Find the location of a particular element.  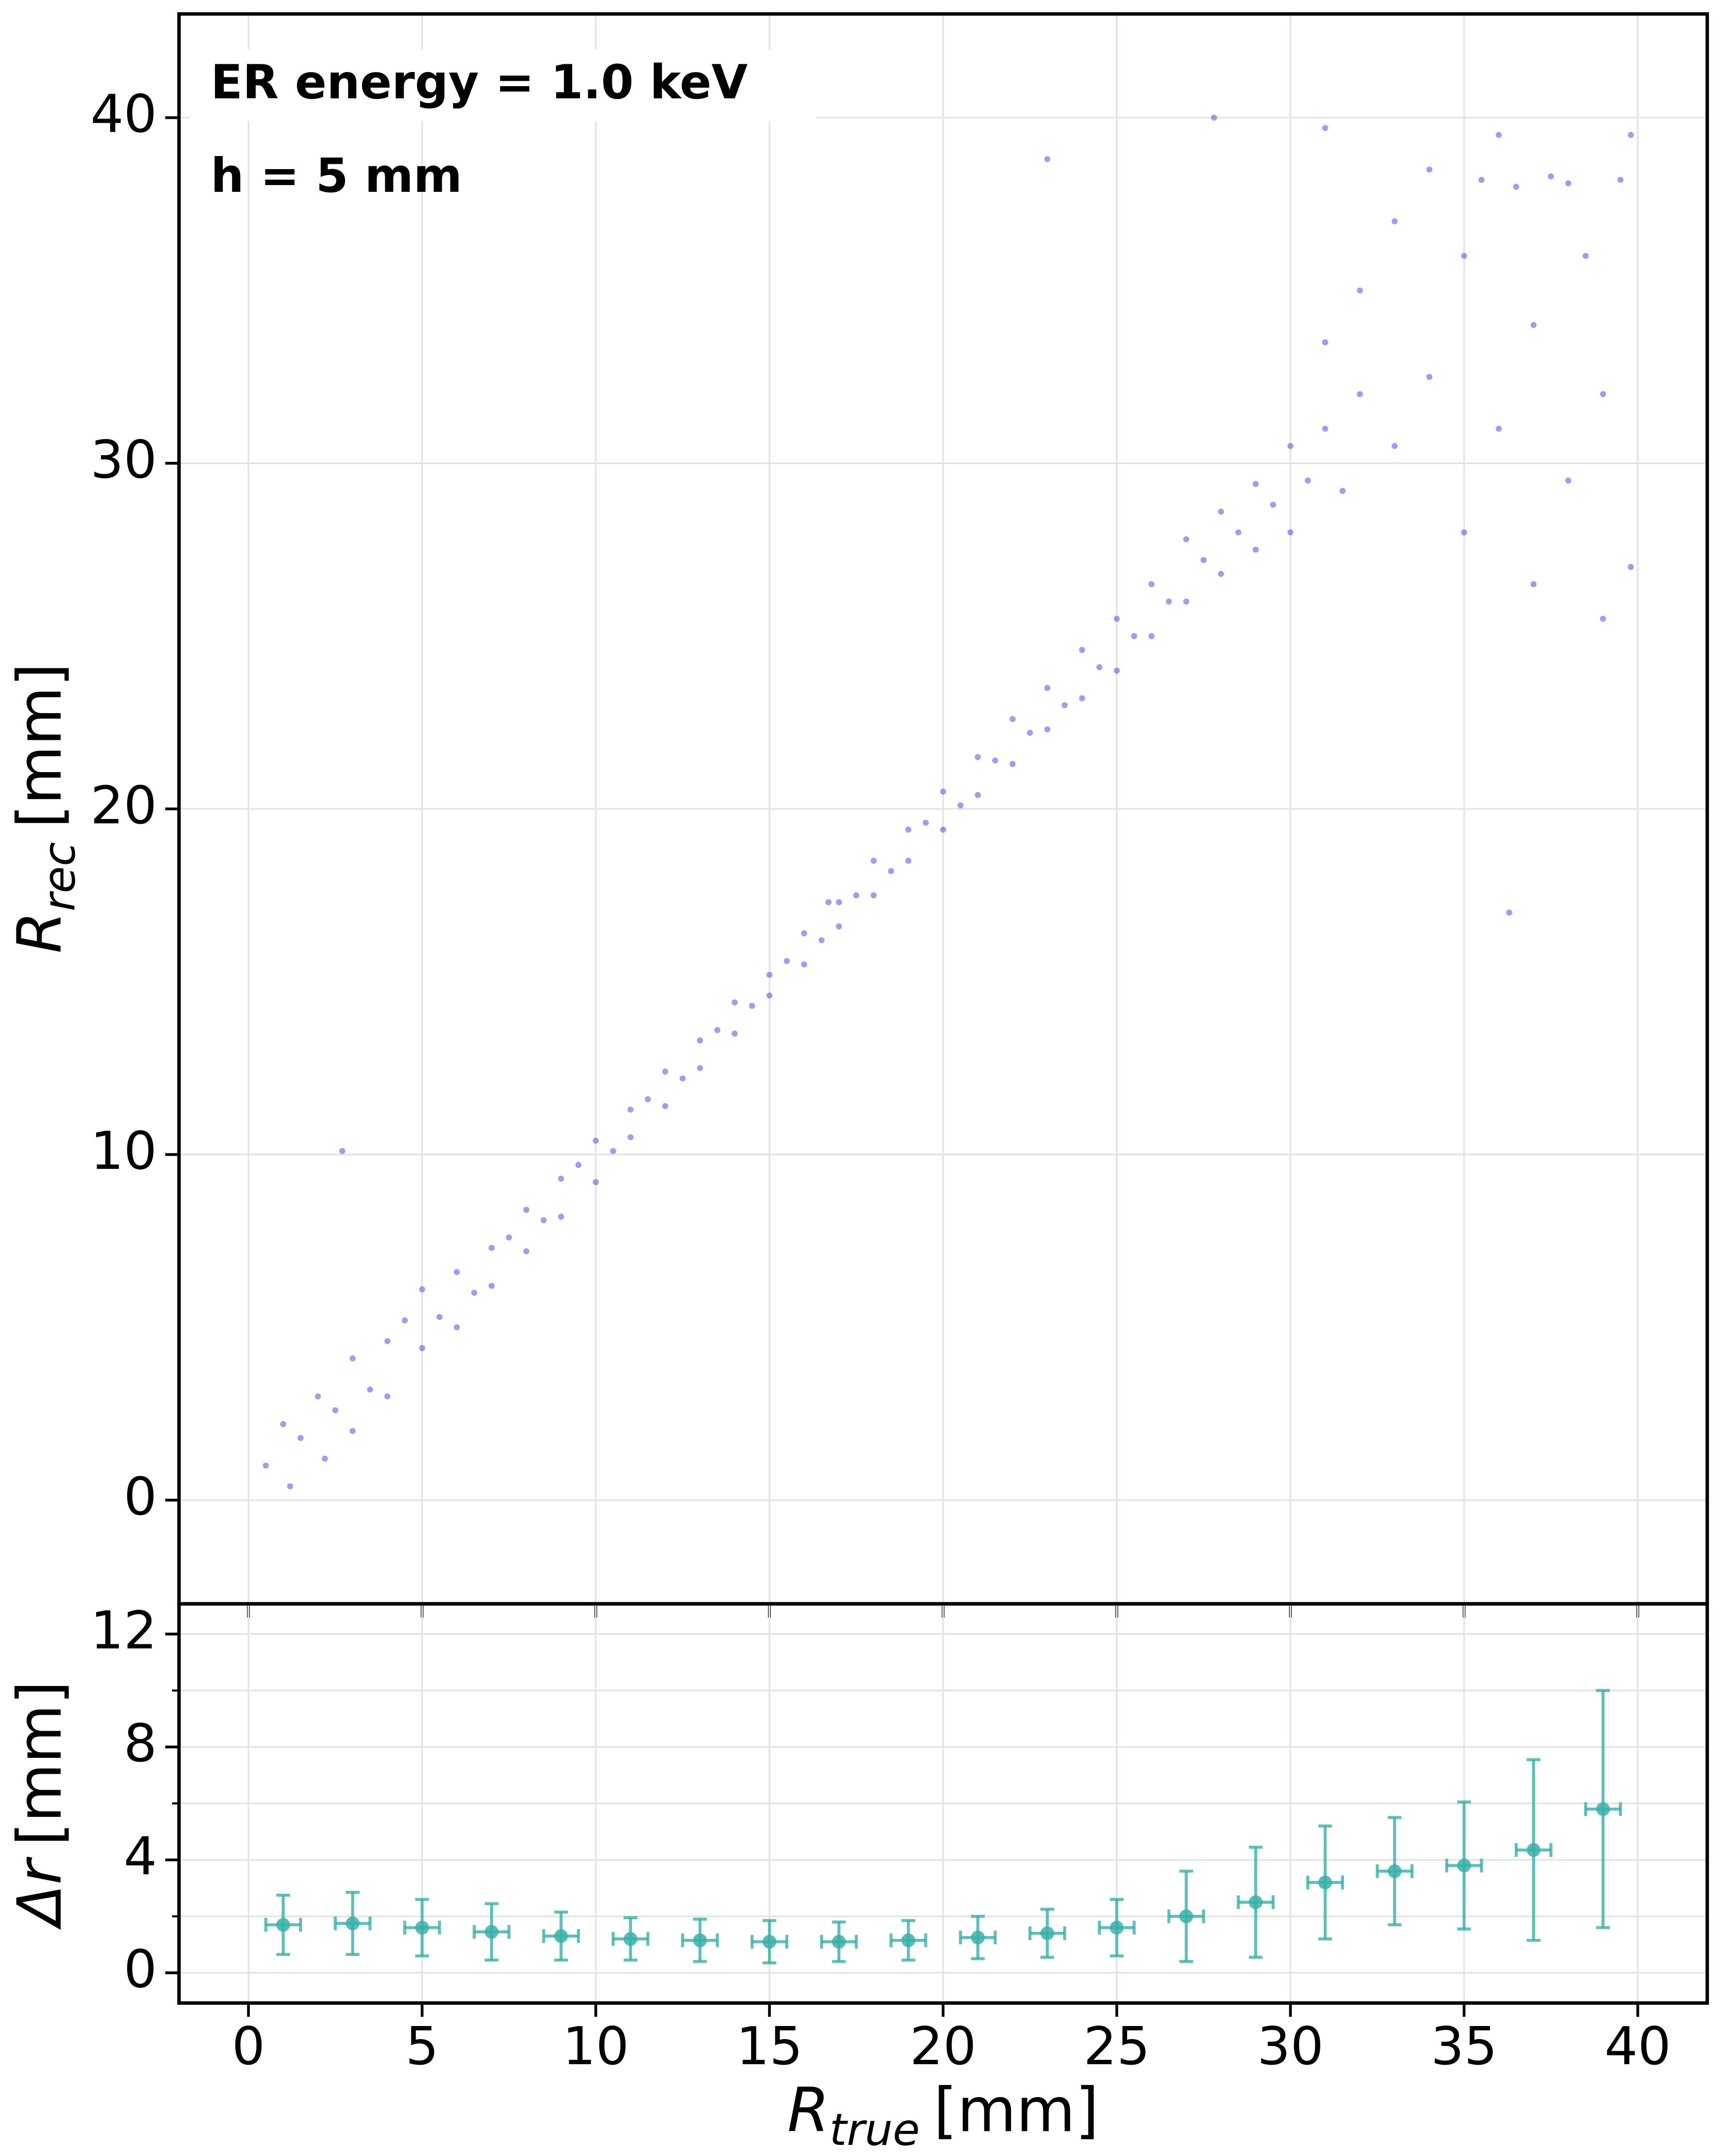

x-tick-label: 25 is located at coordinates (1117, 2047).